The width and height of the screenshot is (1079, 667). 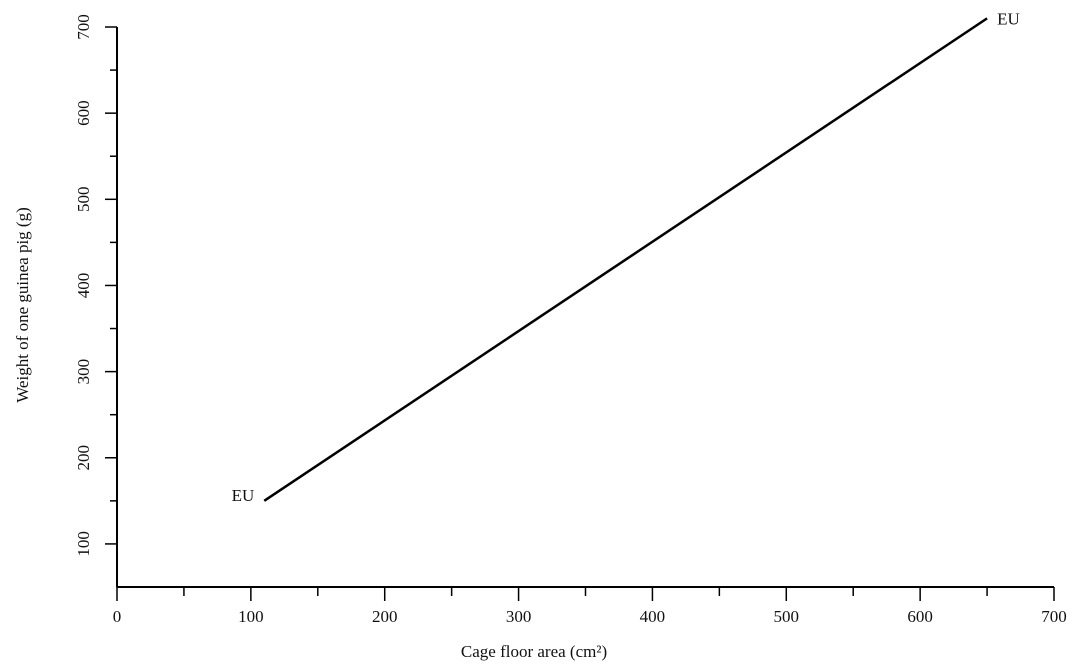 What do you see at coordinates (251, 616) in the screenshot?
I see `x-tick-label: 100` at bounding box center [251, 616].